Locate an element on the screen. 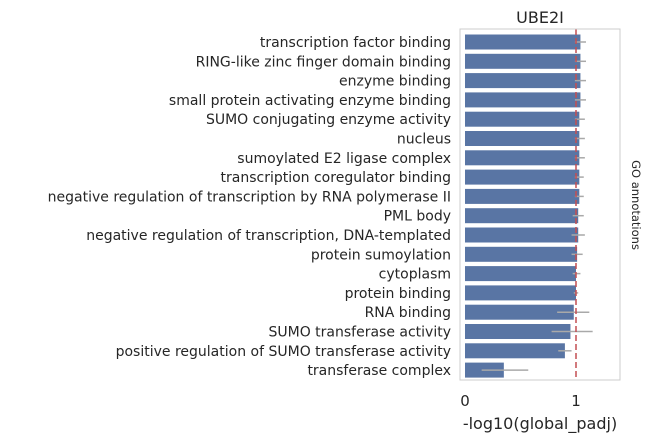  side-annotation-label: GO annotations is located at coordinates (636, 205).